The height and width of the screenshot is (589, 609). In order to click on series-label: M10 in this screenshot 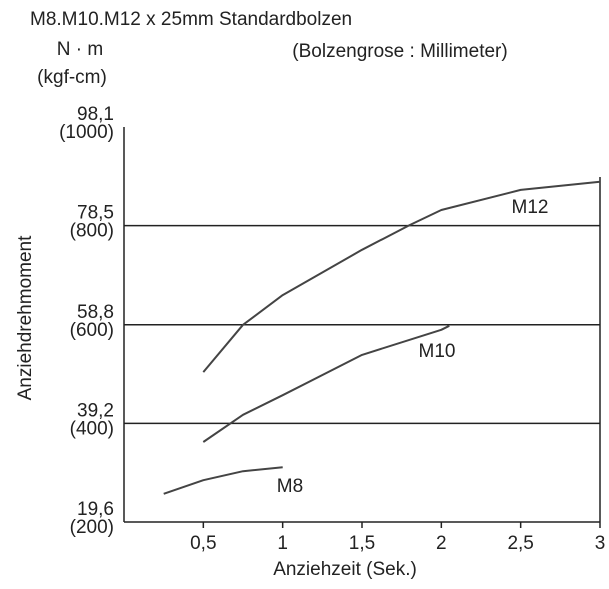, I will do `click(437, 351)`.